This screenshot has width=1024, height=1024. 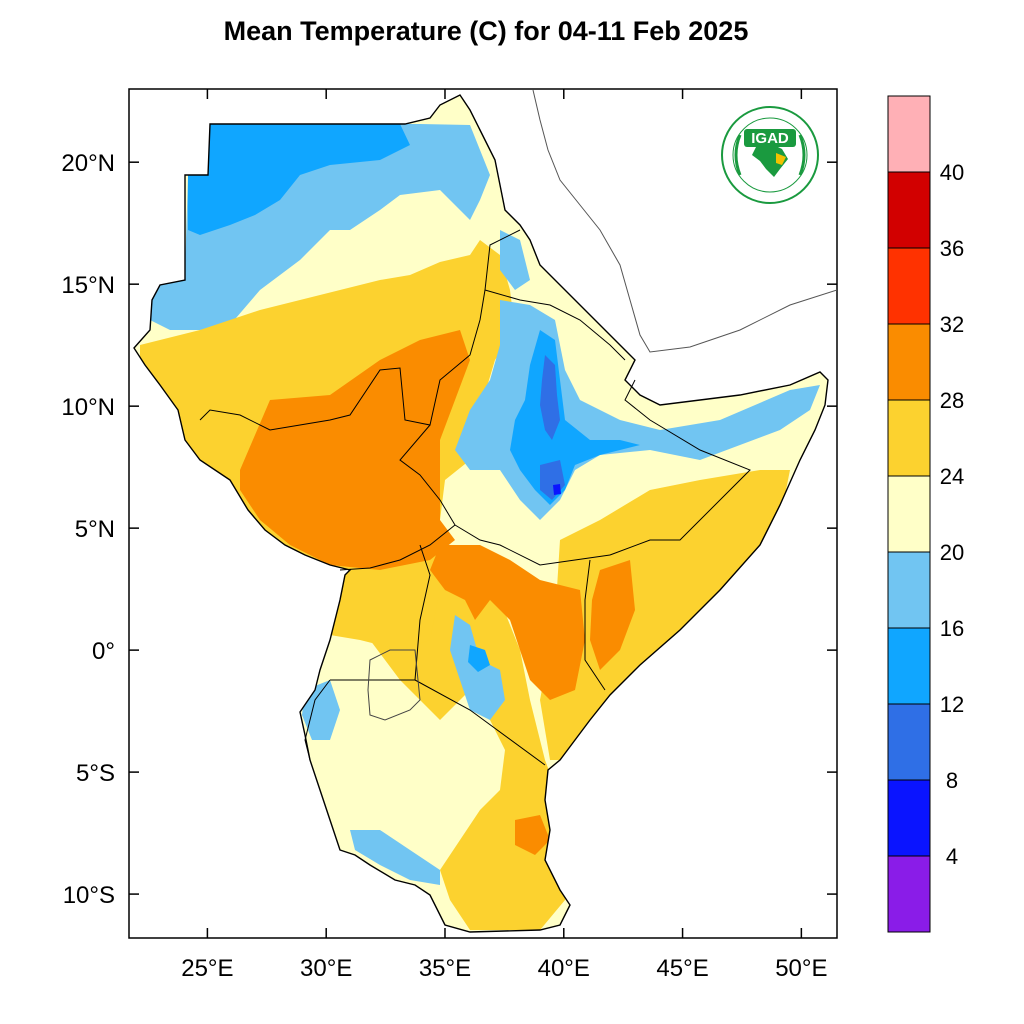 What do you see at coordinates (355, 450) in the screenshot?
I see `temp-band-28-32-south-sudan` at bounding box center [355, 450].